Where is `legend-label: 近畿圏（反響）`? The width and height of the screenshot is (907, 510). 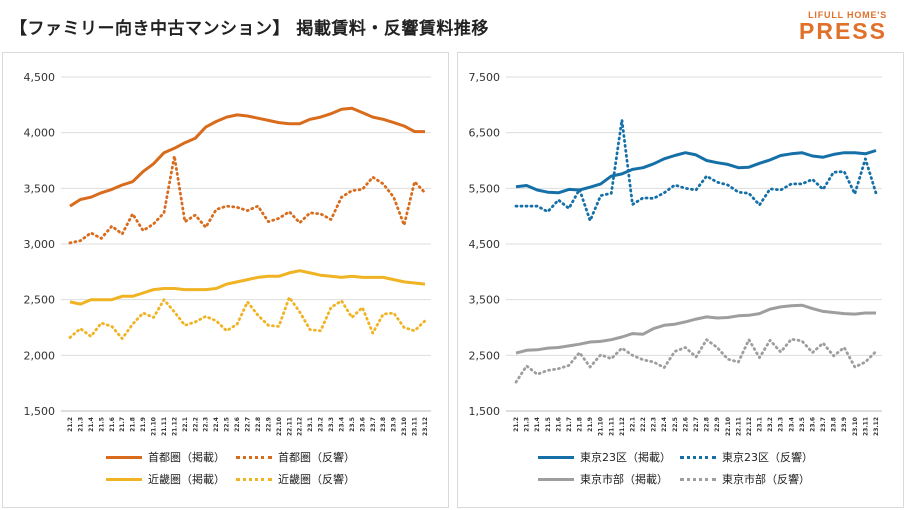
legend-label: 近畿圏（反響） is located at coordinates (316, 479).